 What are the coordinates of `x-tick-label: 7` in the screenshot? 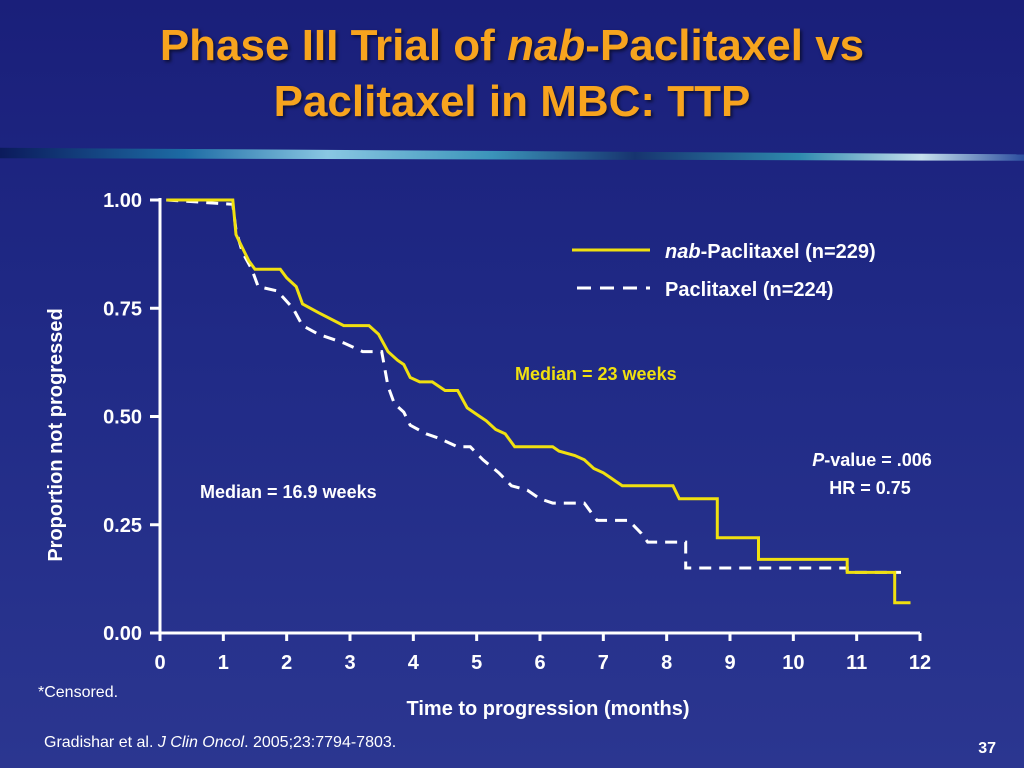 It's located at (603, 663).